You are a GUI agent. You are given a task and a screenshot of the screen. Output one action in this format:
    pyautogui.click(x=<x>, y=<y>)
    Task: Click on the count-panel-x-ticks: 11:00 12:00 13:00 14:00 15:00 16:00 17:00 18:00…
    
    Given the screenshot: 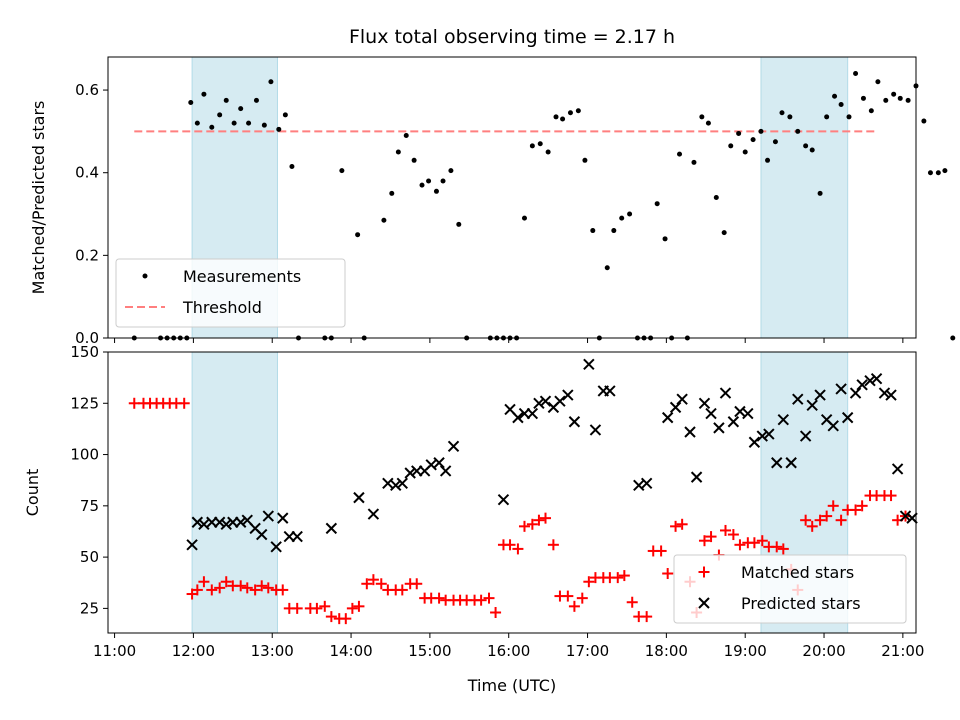 What is the action you would take?
    pyautogui.click(x=508, y=646)
    